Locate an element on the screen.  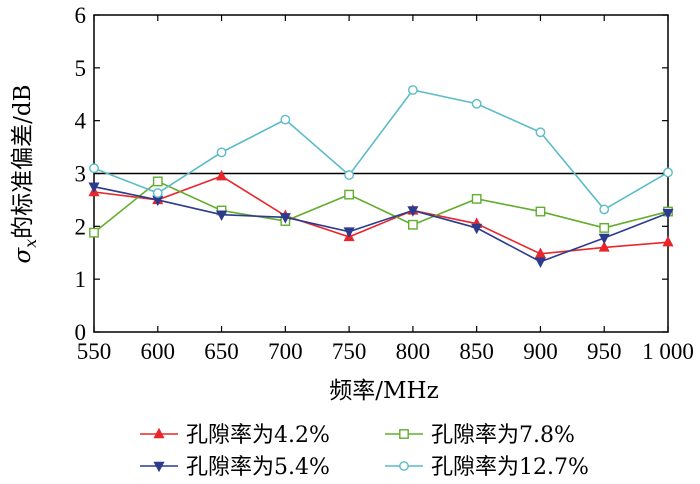
y-axis-title: σx的标准偏差/dB is located at coordinates (25, 173).